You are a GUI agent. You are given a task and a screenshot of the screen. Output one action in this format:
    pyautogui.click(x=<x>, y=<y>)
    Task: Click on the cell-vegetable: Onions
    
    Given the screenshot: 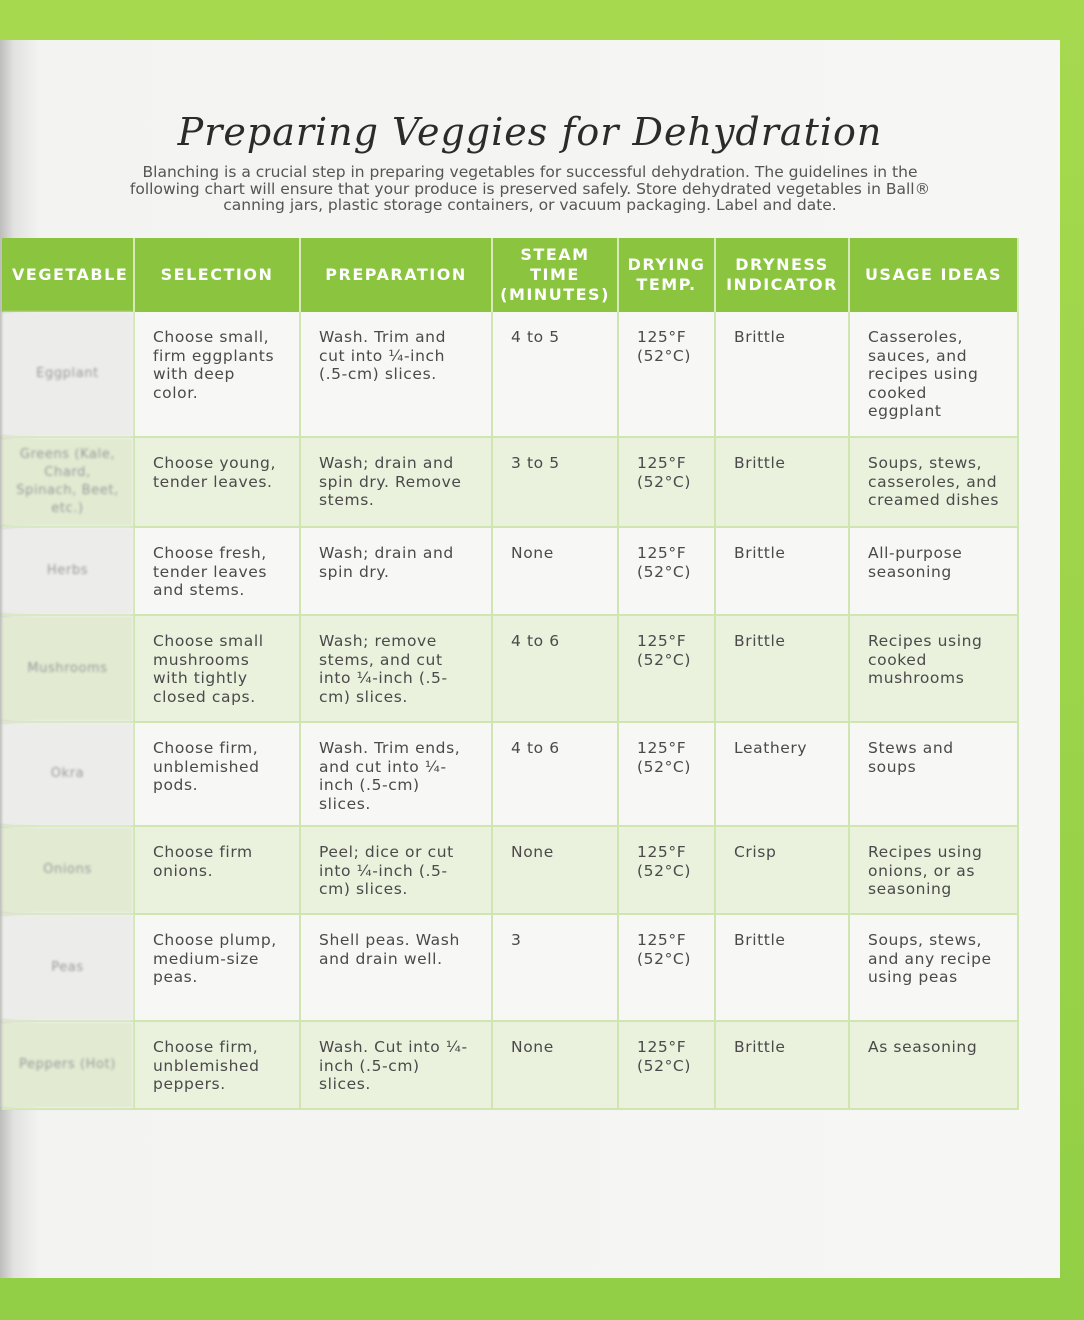 What is the action you would take?
    pyautogui.click(x=68, y=870)
    